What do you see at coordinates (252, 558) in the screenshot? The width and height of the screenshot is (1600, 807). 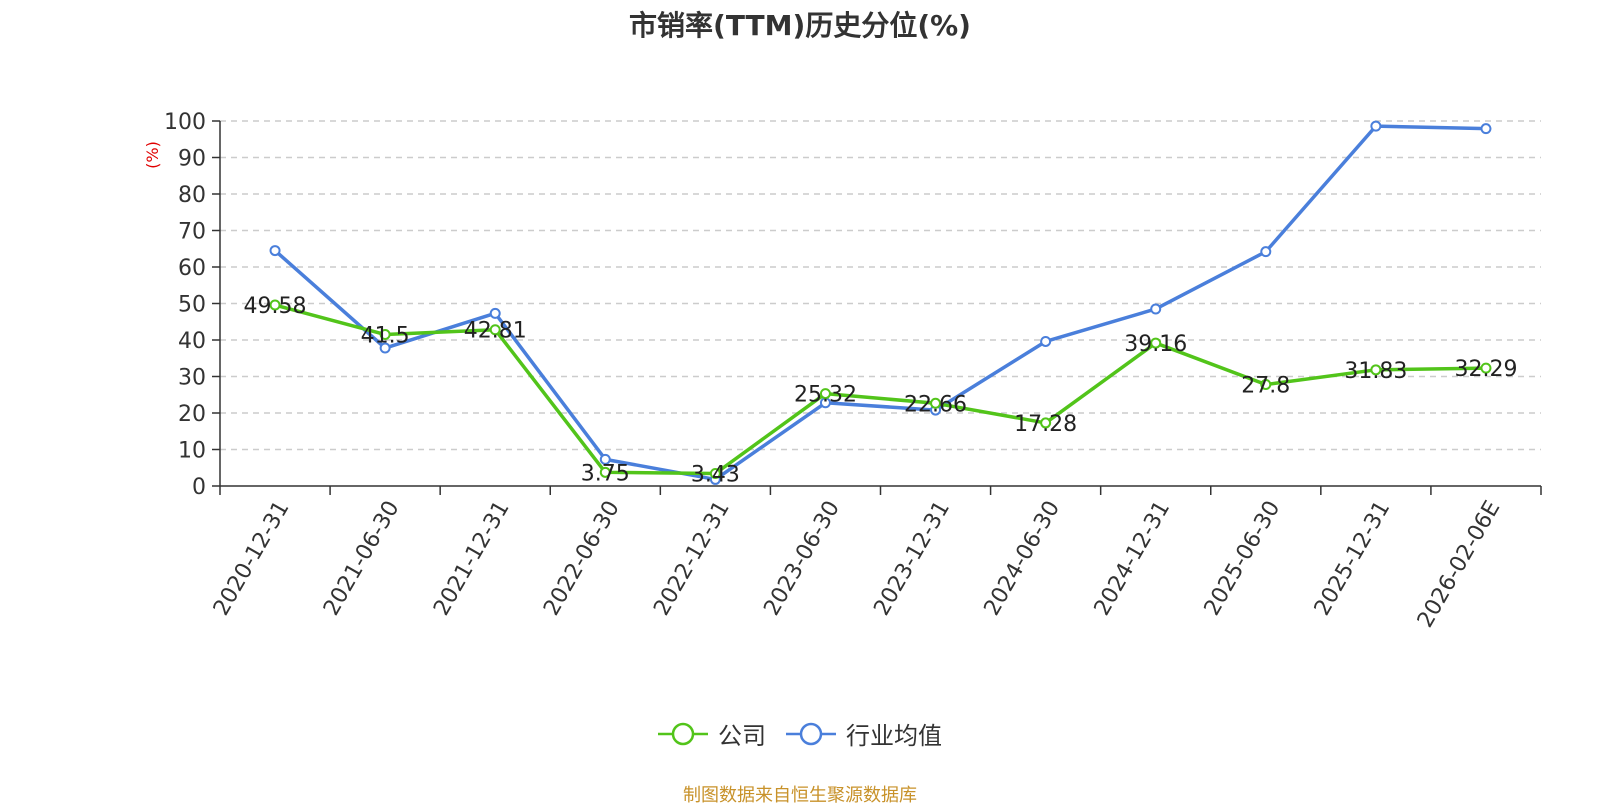 I see `x-tick-label: 2020-12-31` at bounding box center [252, 558].